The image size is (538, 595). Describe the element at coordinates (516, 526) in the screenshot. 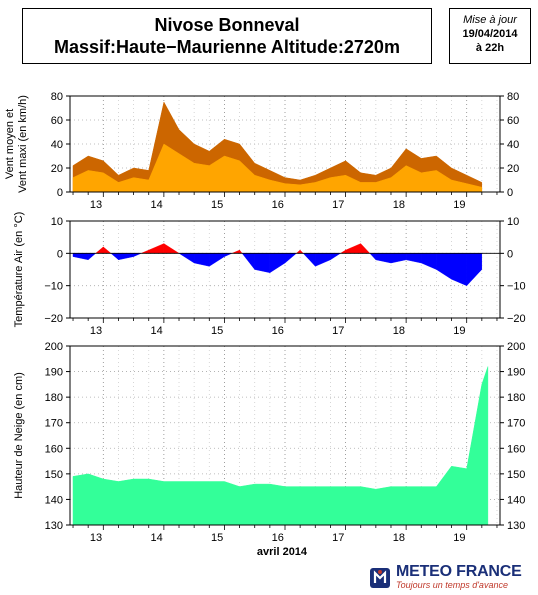

I see `ytick-label-right: 130` at that location.